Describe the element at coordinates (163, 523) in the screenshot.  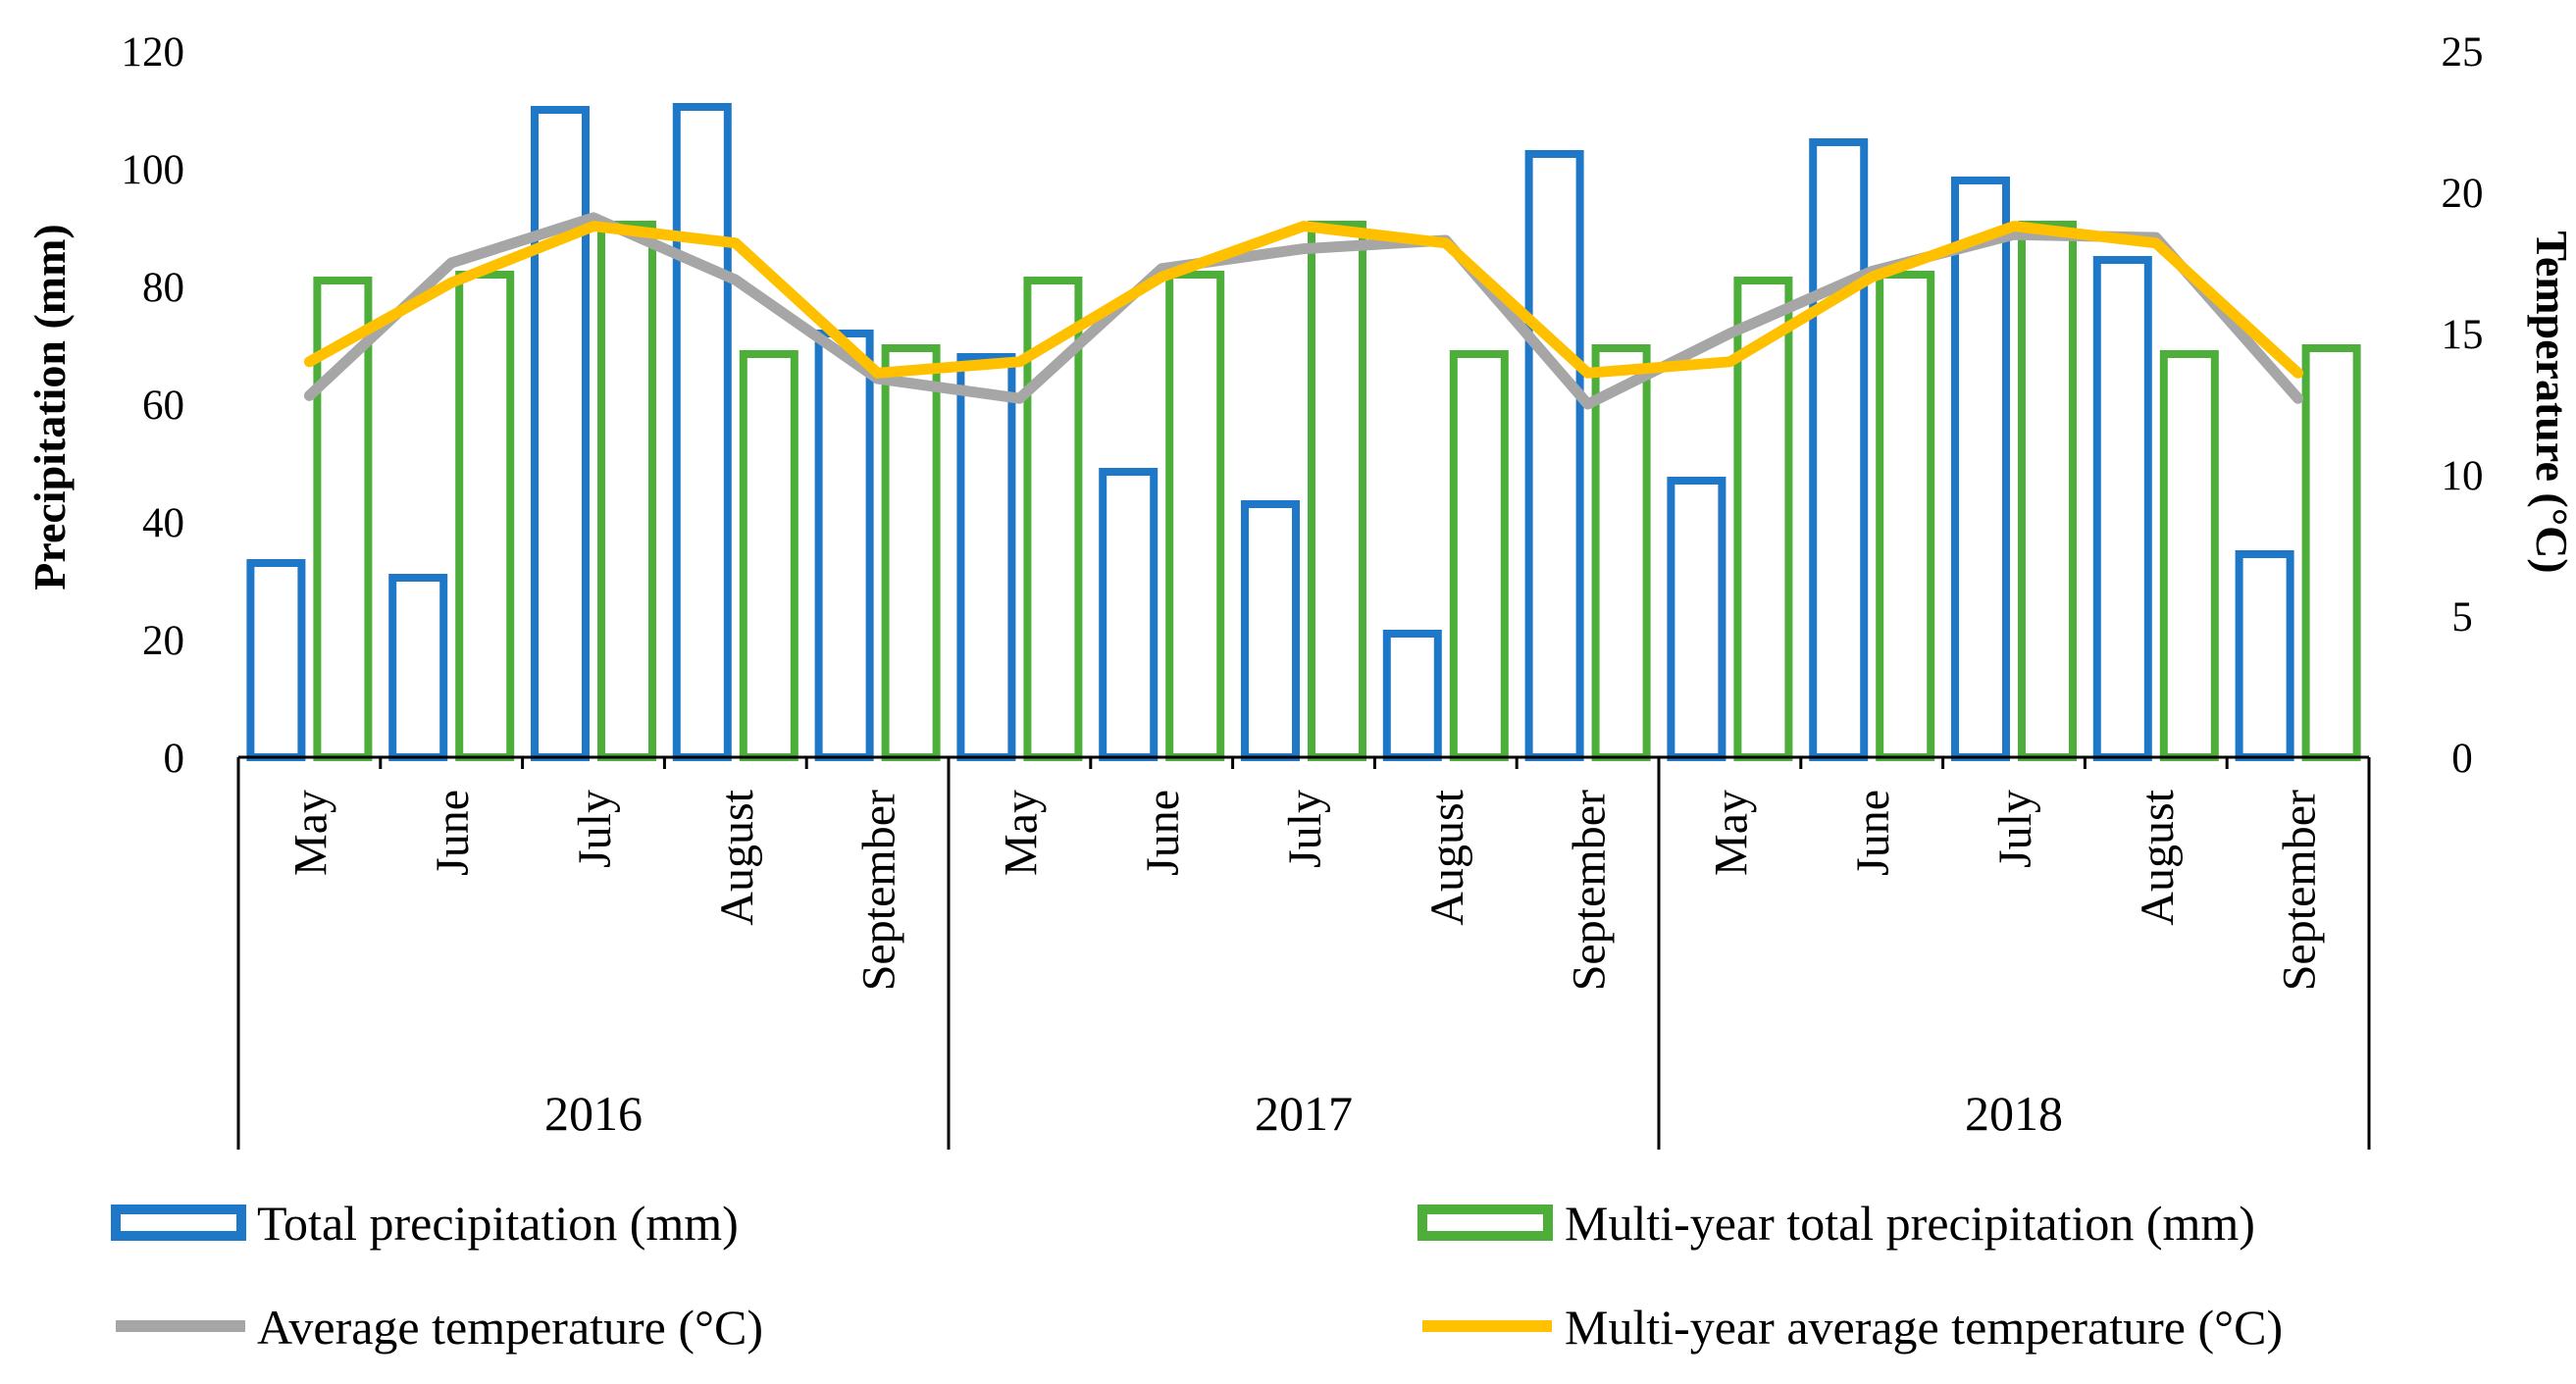
I see `y-left-tick-label: 40` at that location.